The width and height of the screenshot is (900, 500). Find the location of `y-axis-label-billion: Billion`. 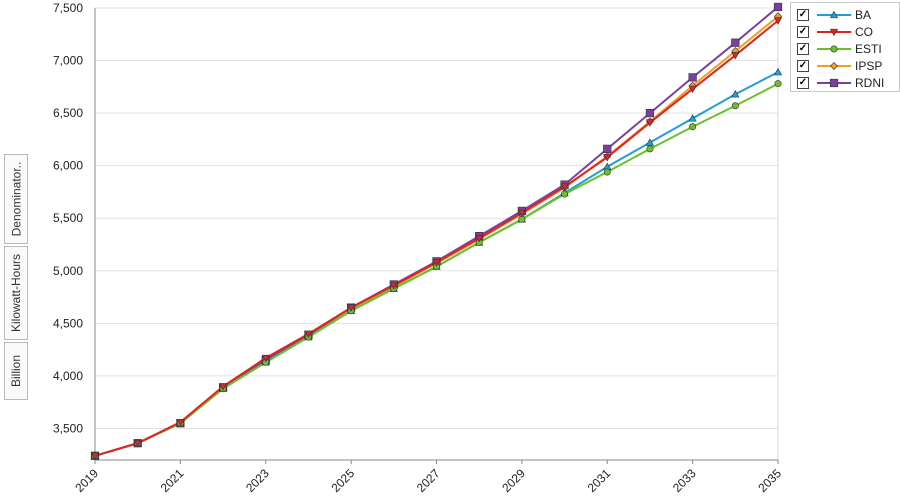

y-axis-label-billion: Billion is located at coordinates (16, 371).